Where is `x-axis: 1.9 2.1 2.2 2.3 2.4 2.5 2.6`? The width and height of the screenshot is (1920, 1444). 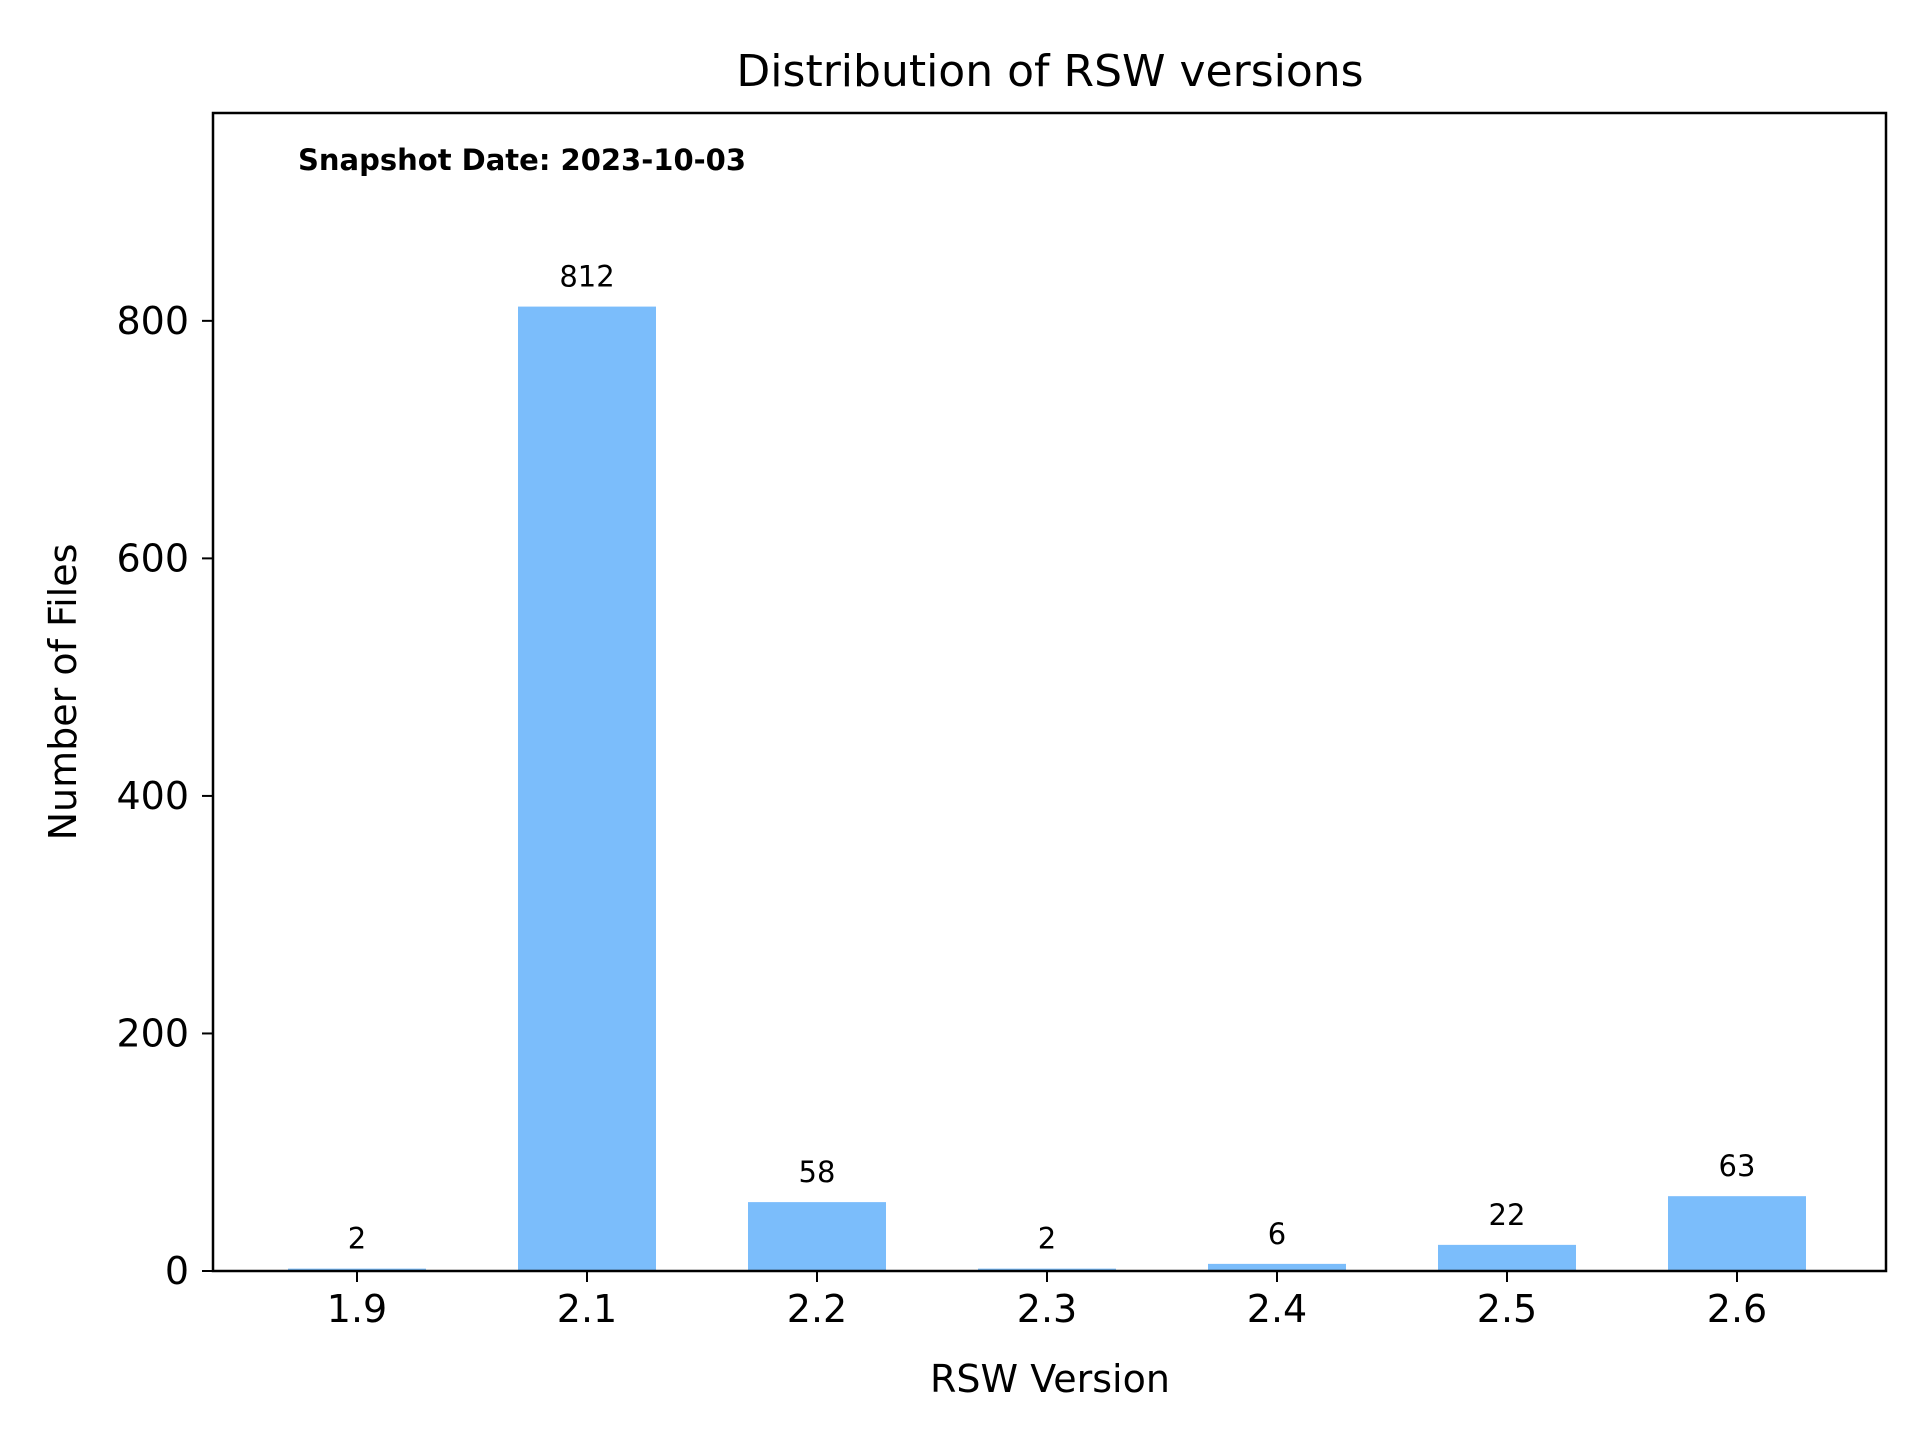
x-axis: 1.9 2.1 2.2 2.3 2.4 2.5 2.6 is located at coordinates (1047, 1301).